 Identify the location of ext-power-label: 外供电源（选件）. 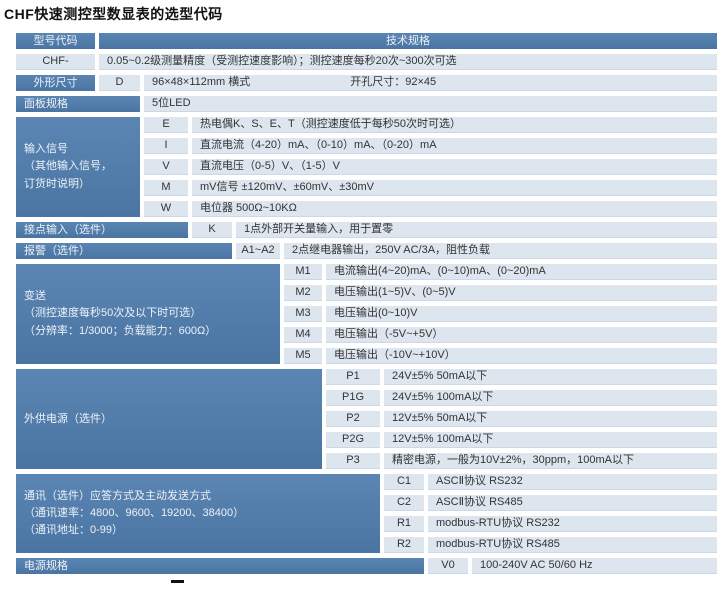
(169, 419).